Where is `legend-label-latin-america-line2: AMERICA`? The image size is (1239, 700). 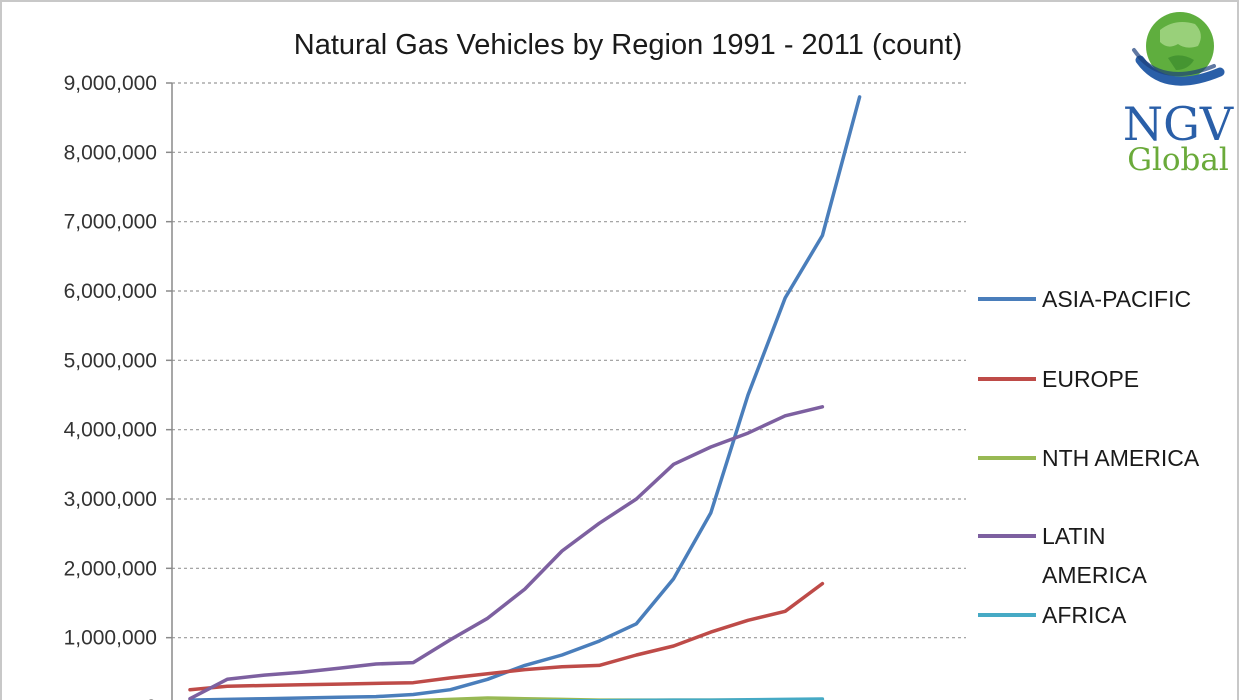
legend-label-latin-america-line2: AMERICA is located at coordinates (1094, 575).